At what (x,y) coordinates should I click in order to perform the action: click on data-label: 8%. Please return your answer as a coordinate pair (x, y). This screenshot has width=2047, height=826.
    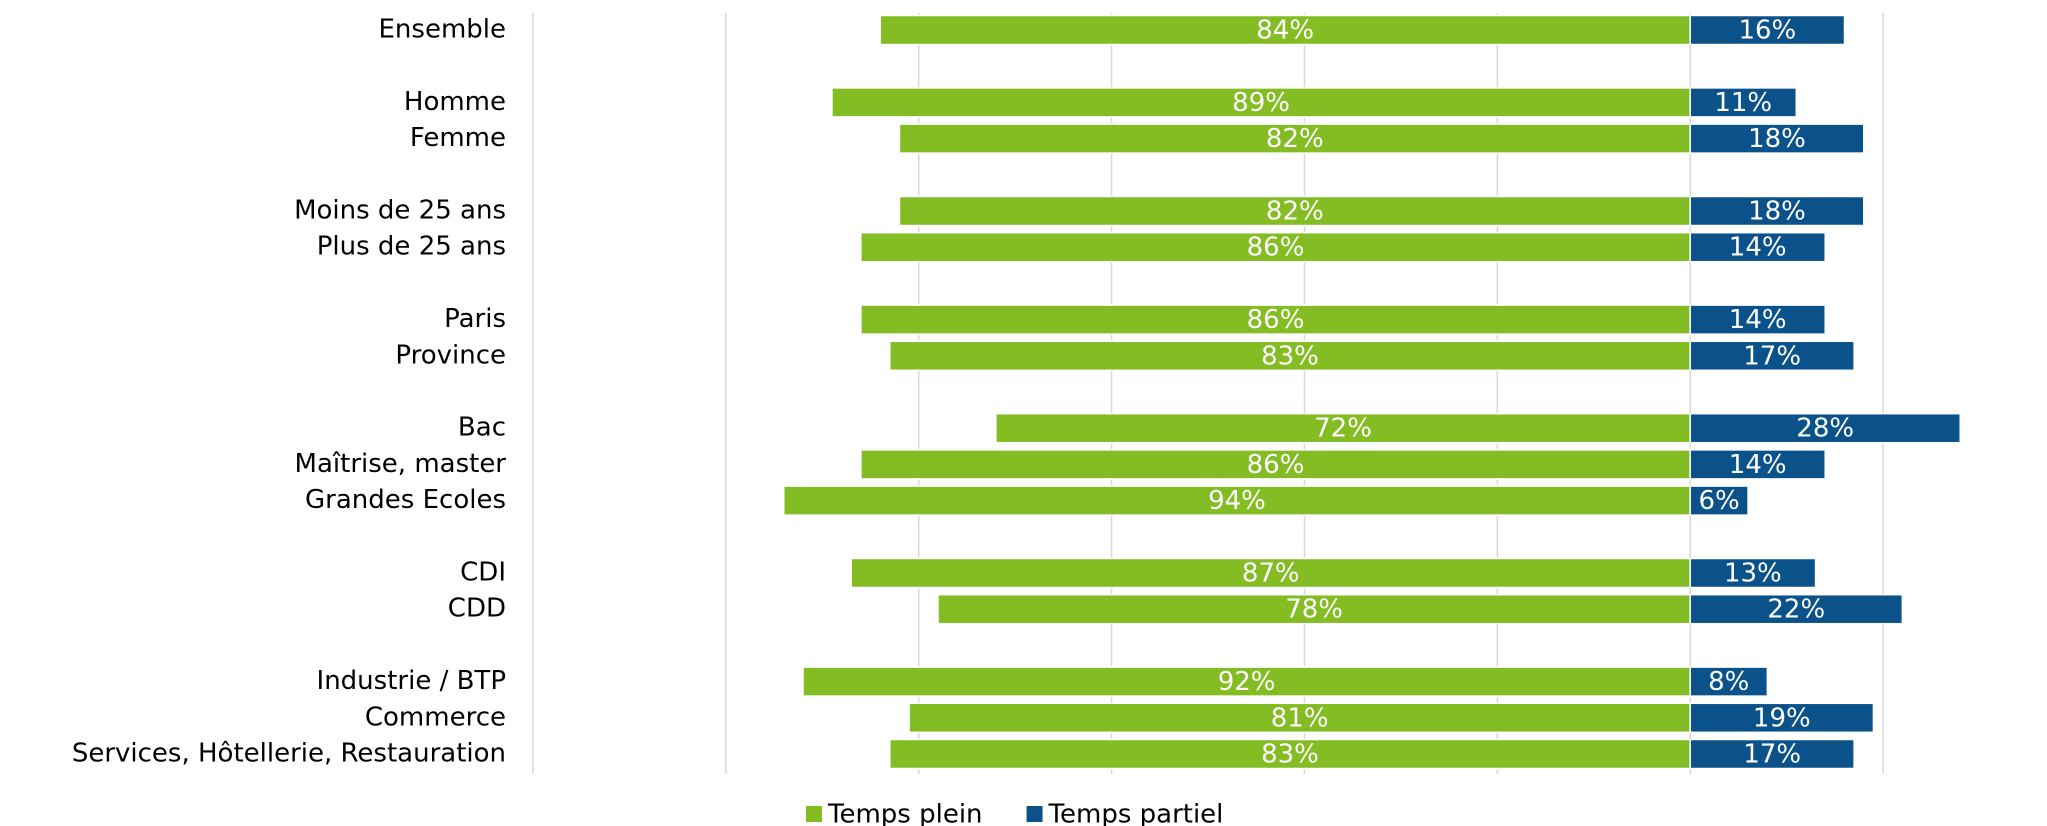
    Looking at the image, I should click on (1728, 682).